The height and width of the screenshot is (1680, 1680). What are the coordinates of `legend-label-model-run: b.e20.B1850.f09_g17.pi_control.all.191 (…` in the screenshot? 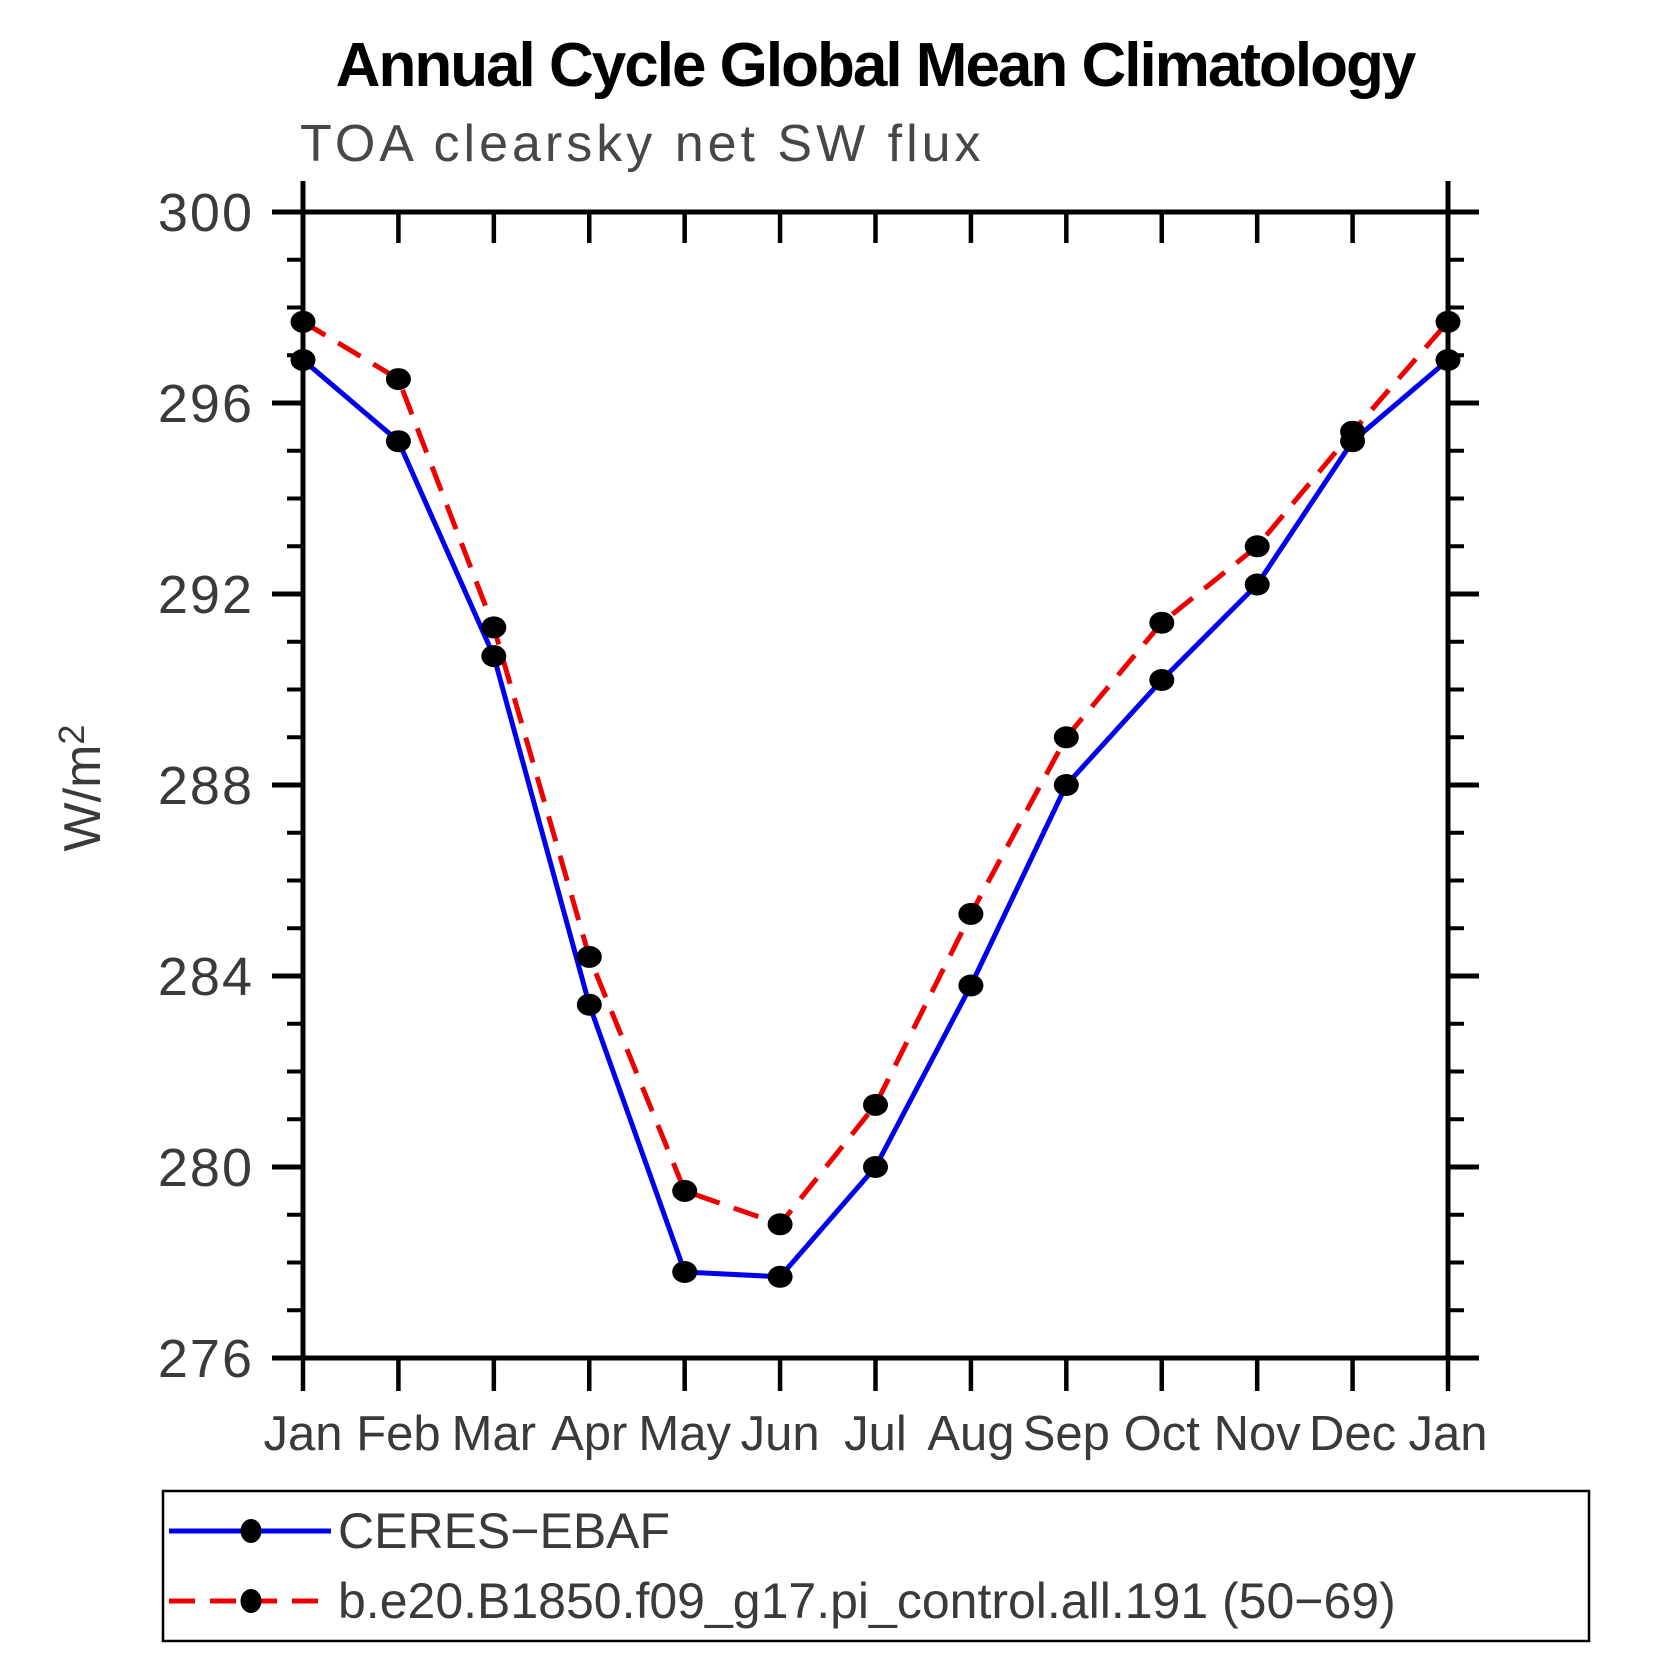 It's located at (867, 1601).